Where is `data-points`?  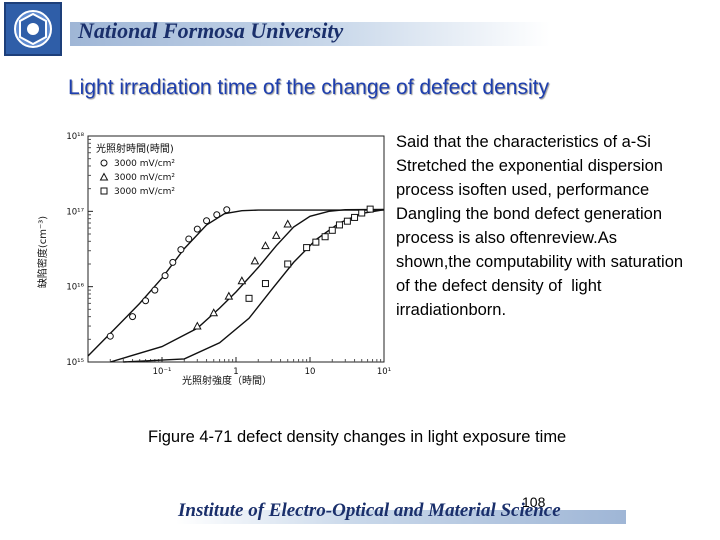 data-points is located at coordinates (240, 272).